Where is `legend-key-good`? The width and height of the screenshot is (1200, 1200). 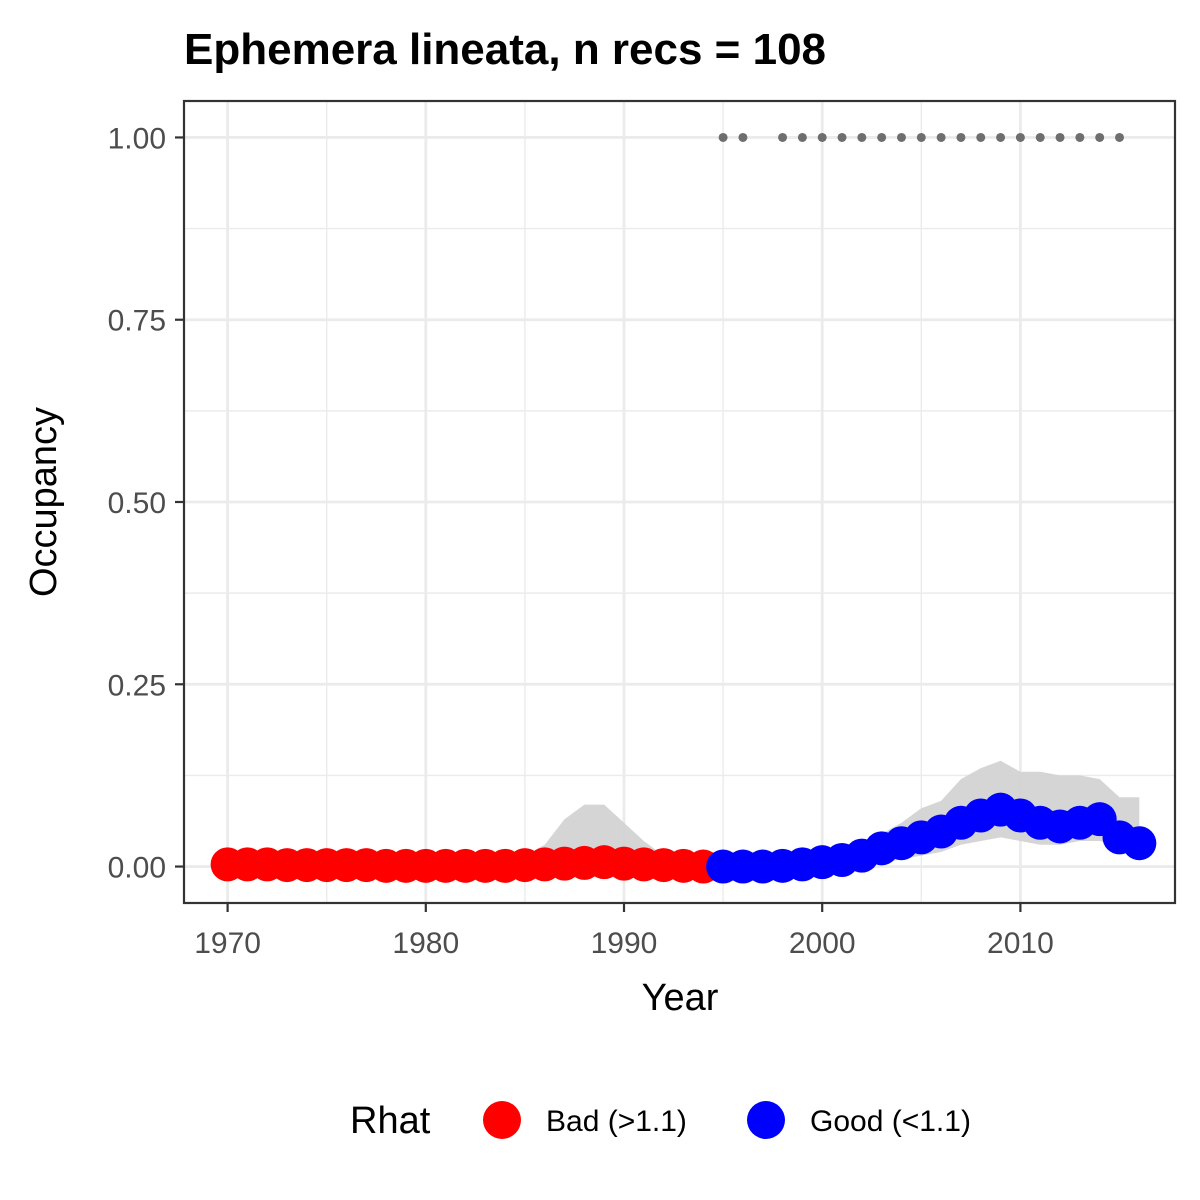
legend-key-good is located at coordinates (766, 1120).